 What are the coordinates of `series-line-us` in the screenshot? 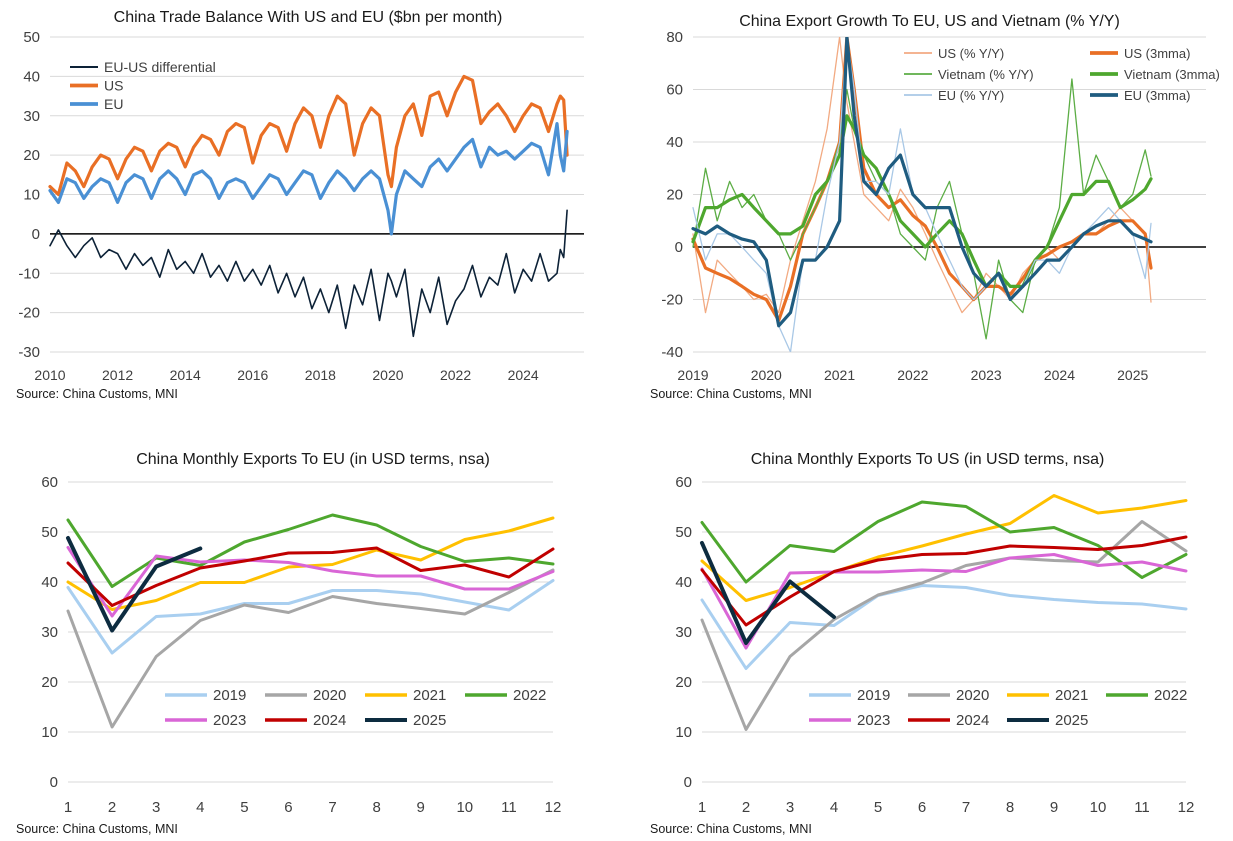 It's located at (308, 135).